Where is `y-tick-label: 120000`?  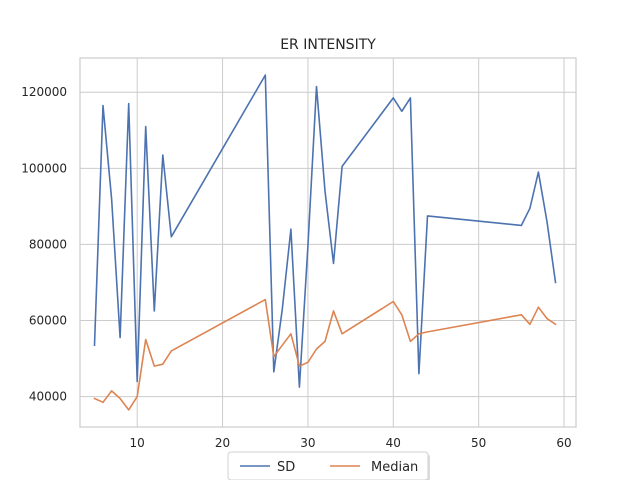 y-tick-label: 120000 is located at coordinates (44, 92).